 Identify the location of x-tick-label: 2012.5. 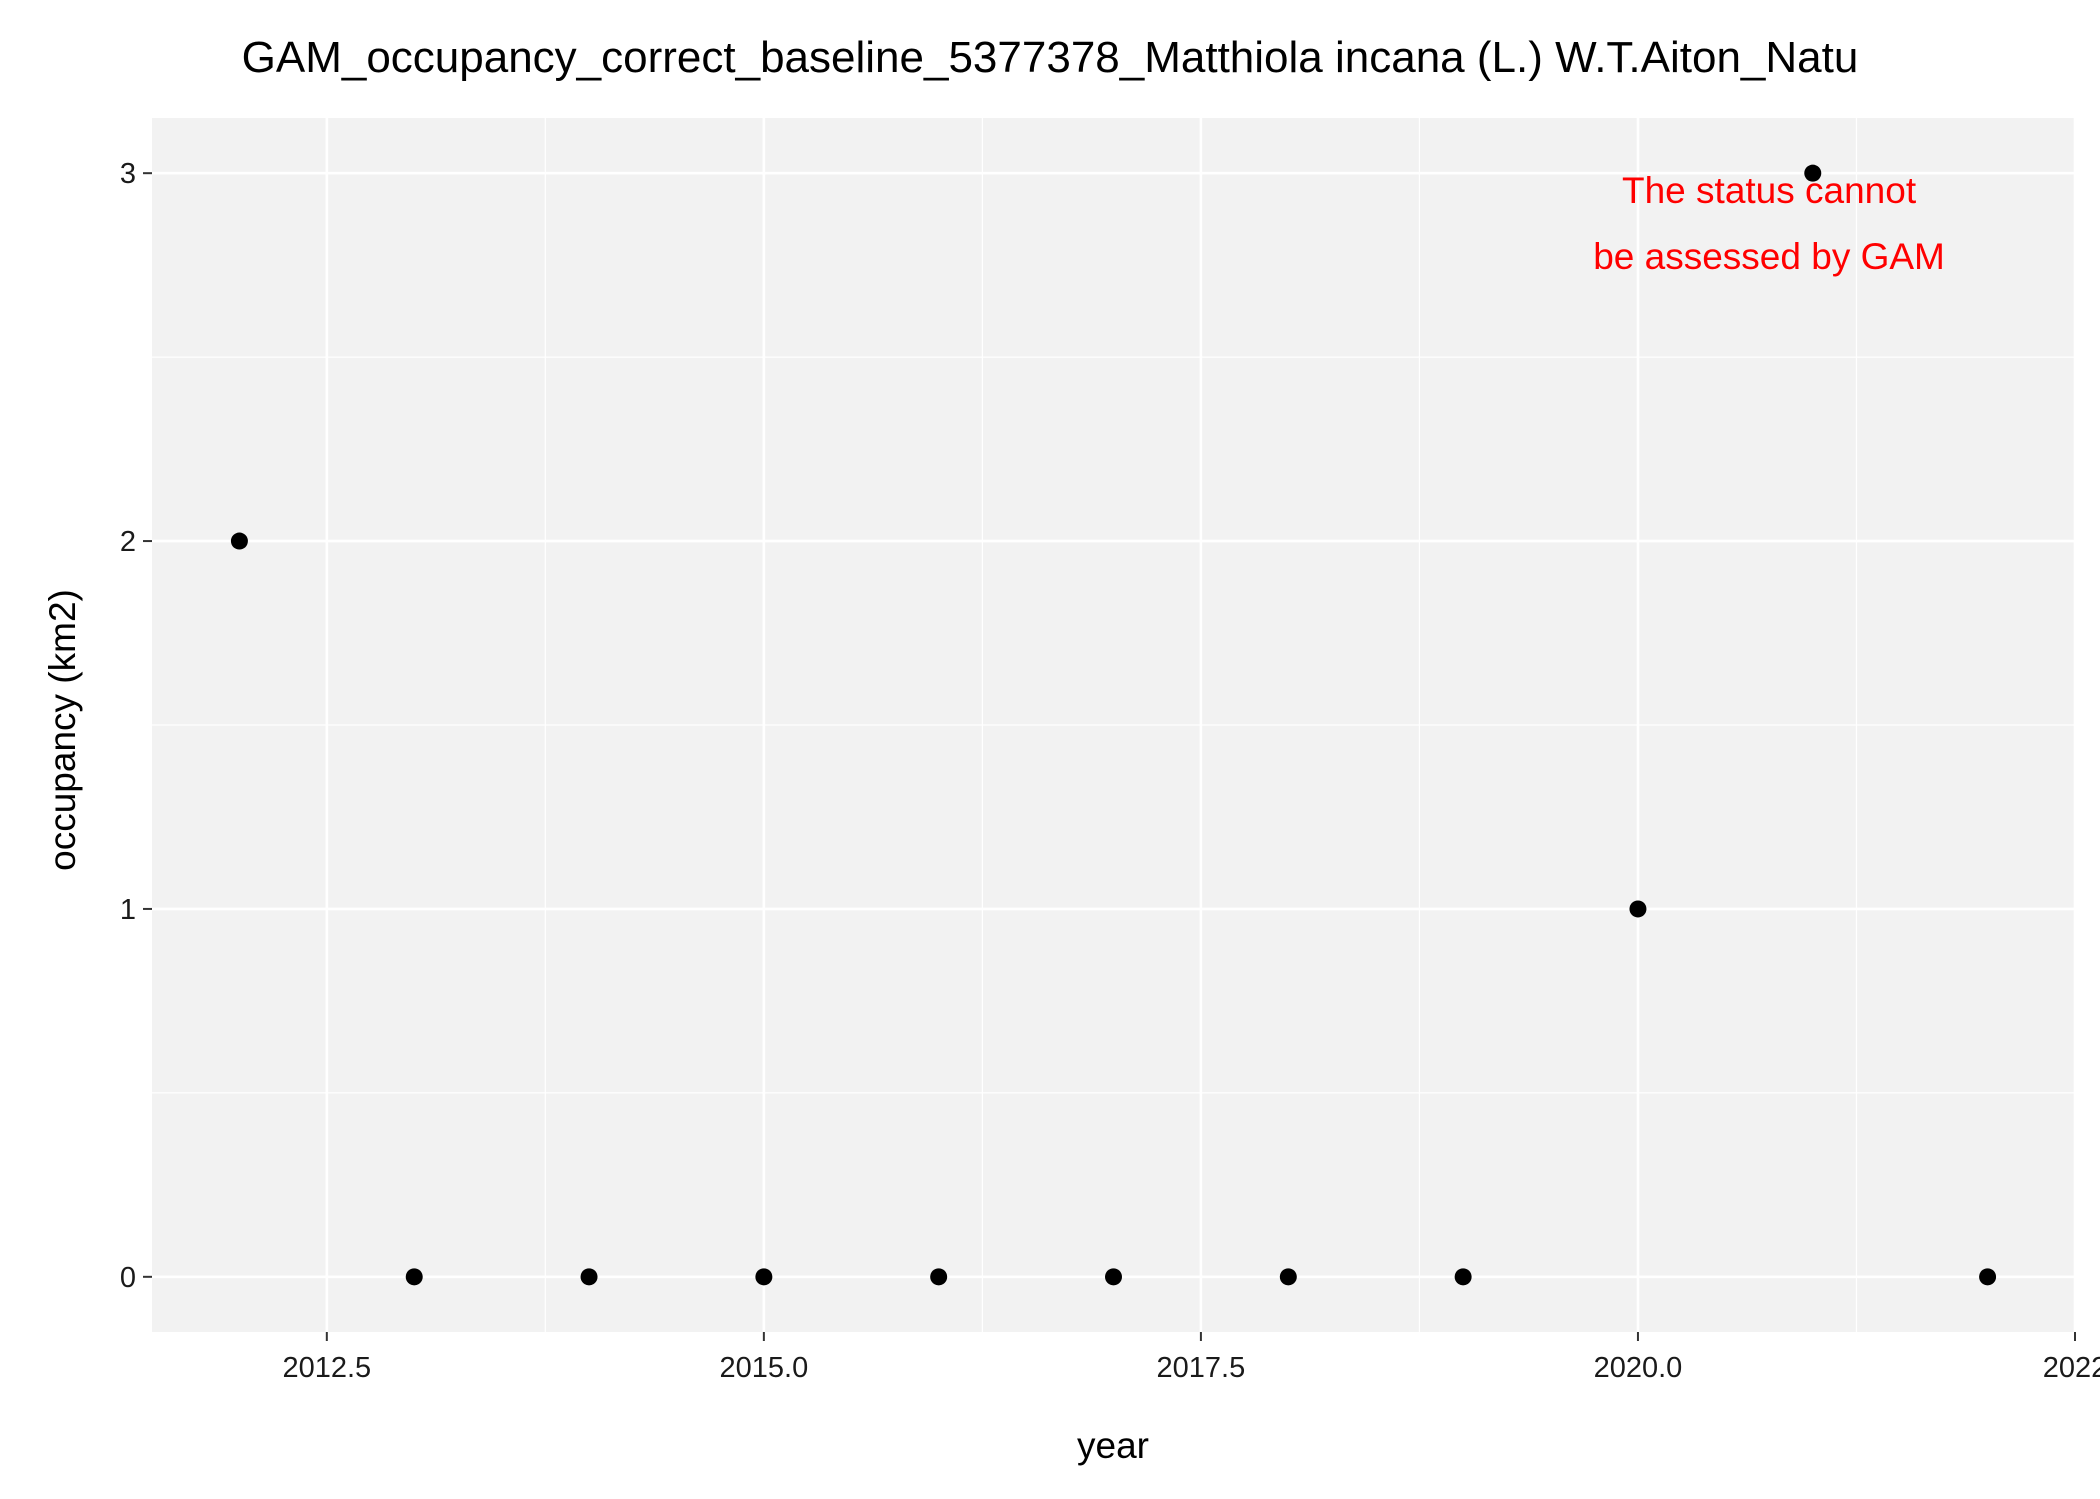
(326, 1368).